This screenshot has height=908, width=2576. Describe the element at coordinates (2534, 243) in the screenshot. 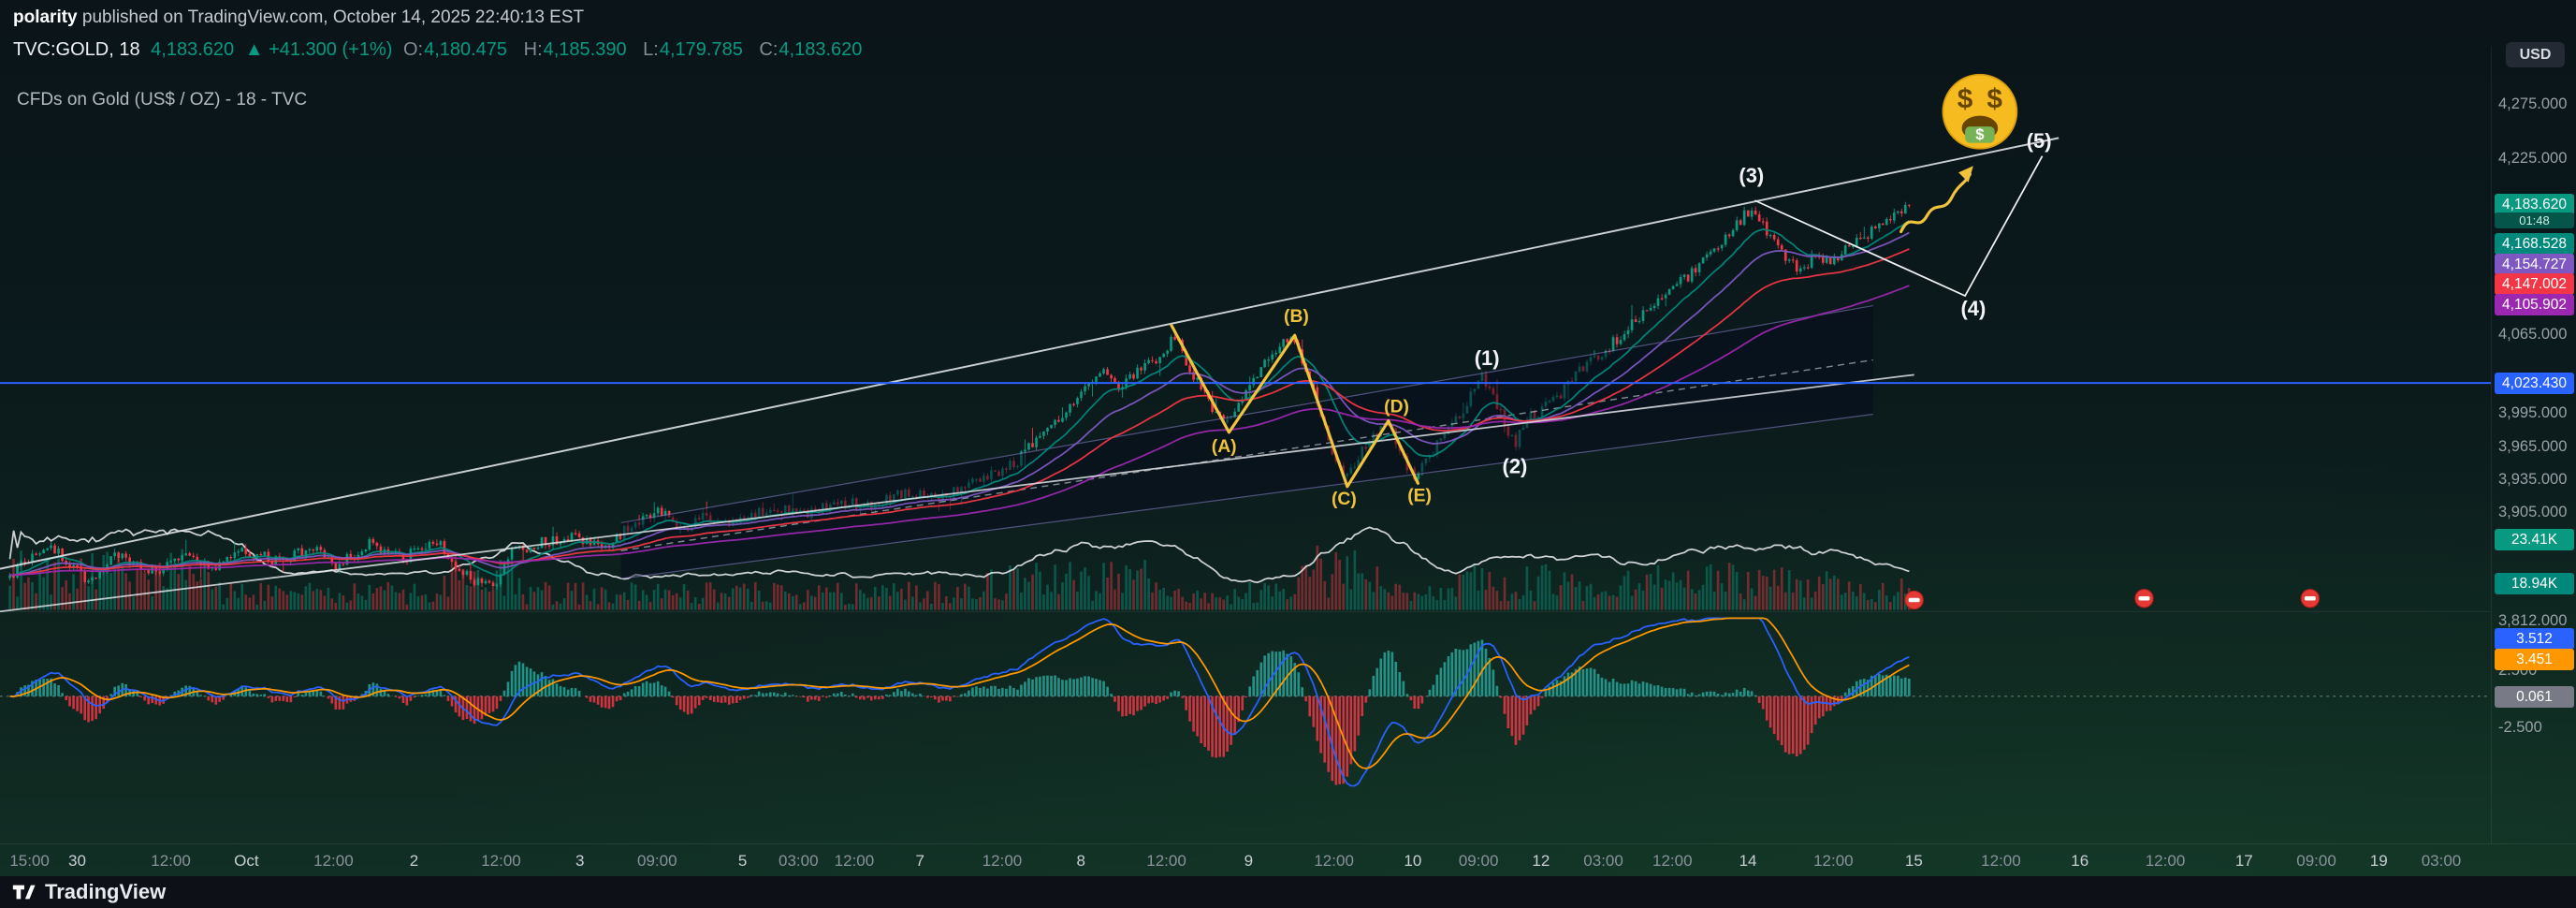

I see `price-badge: 4,168.528` at that location.